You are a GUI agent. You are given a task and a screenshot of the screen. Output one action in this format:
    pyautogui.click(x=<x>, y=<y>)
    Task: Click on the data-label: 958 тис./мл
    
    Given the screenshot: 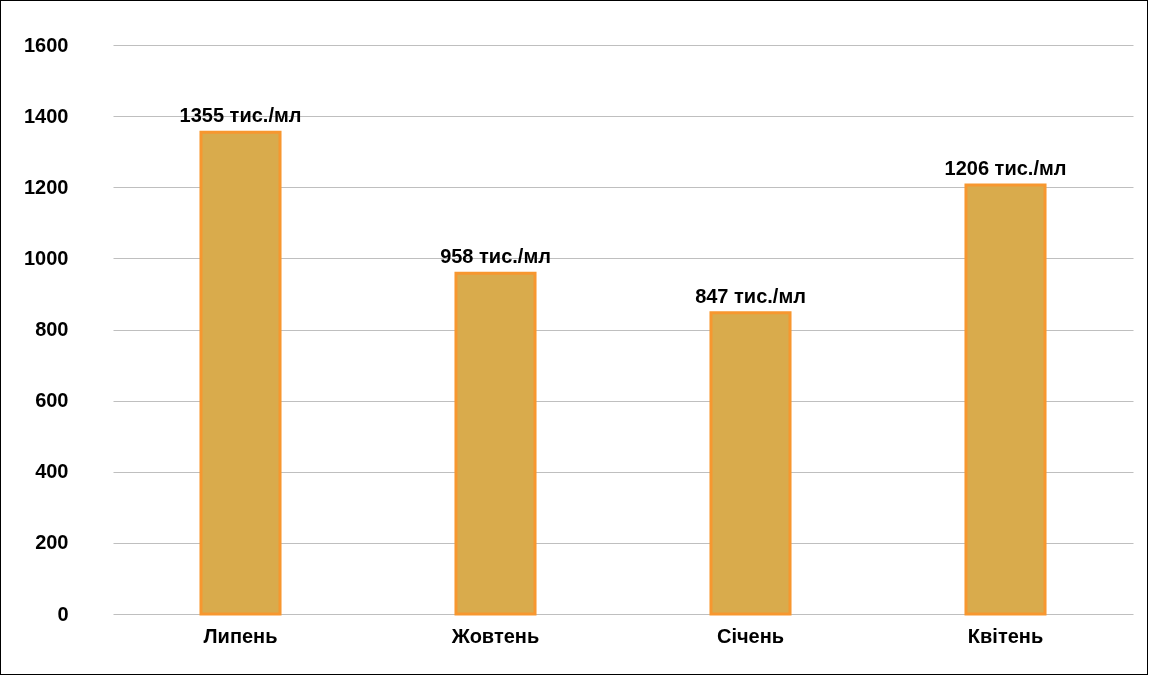 What is the action you would take?
    pyautogui.click(x=495, y=256)
    